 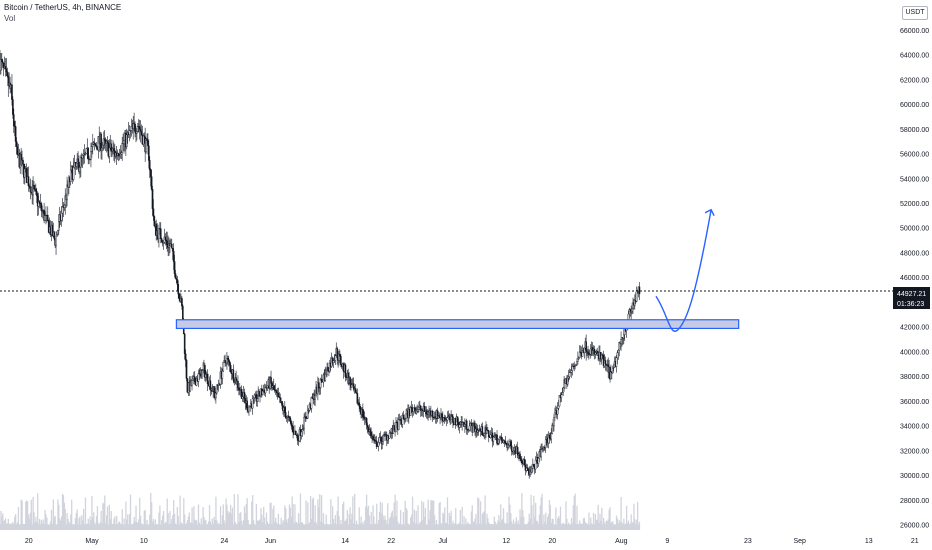 What do you see at coordinates (472, 541) in the screenshot?
I see `time-axis: 20 May 10 24 Jun 14 22 Jul 12 20 Aug 9 23 Sep 13 21` at bounding box center [472, 541].